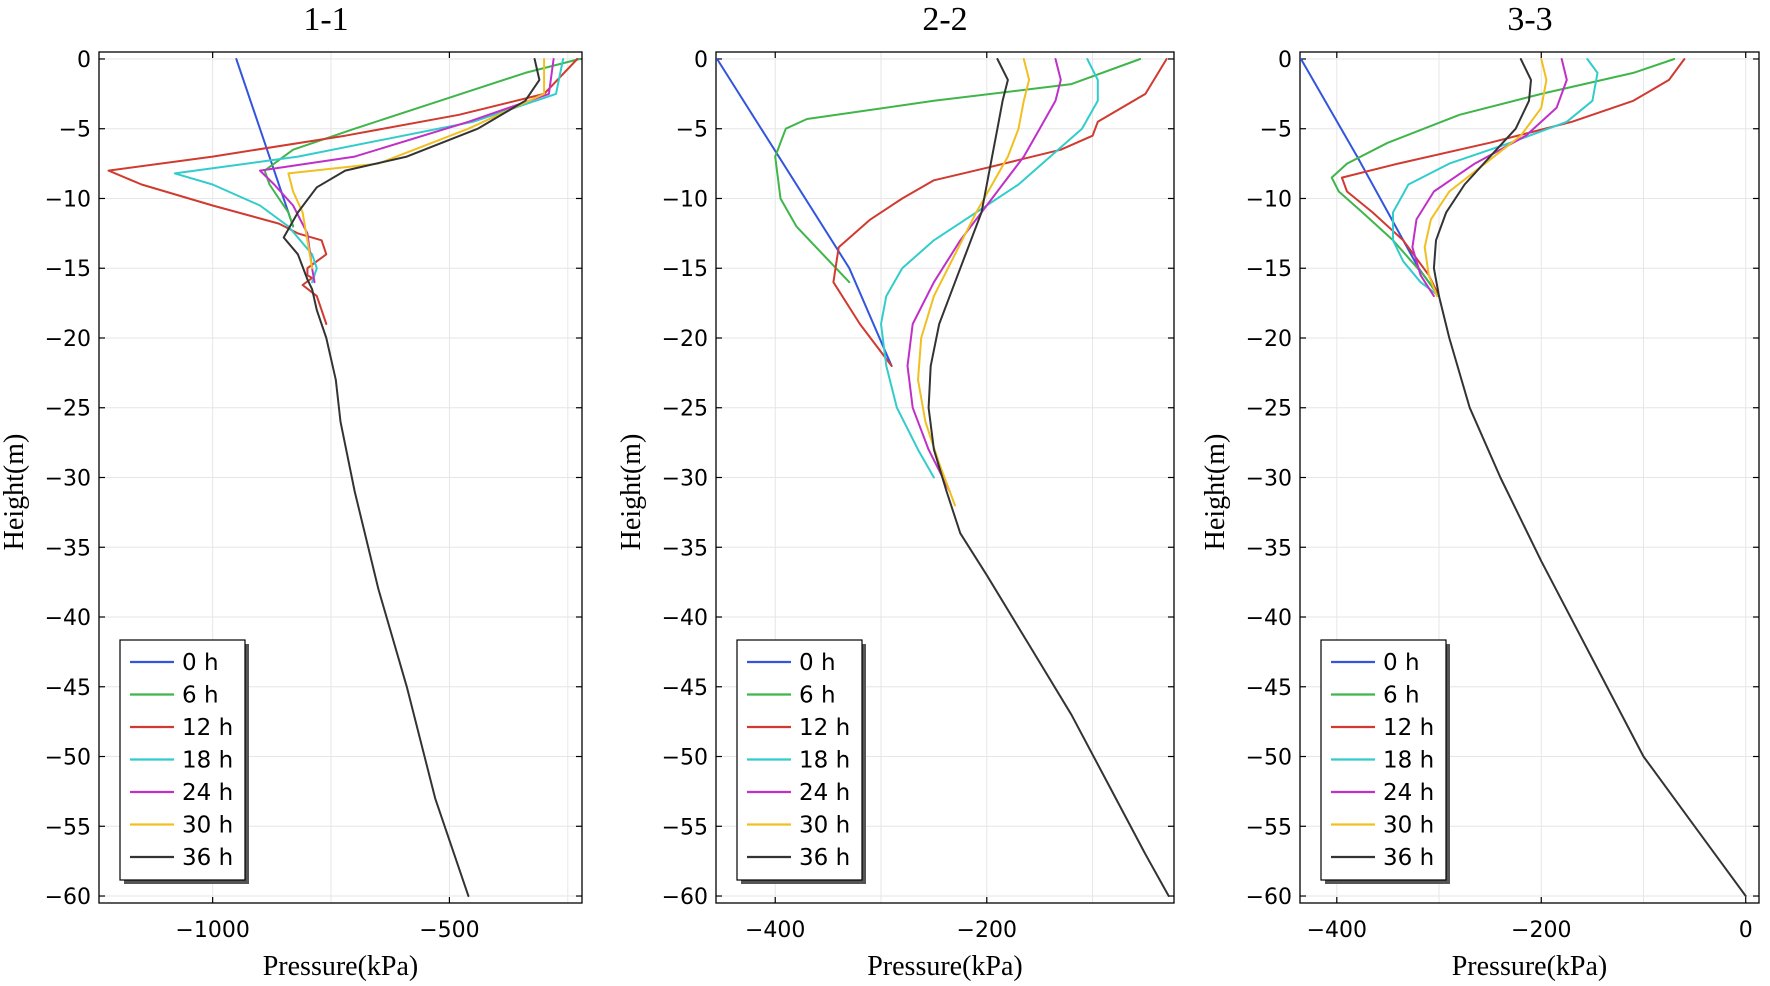 The width and height of the screenshot is (1770, 986). Describe the element at coordinates (325, 19) in the screenshot. I see `chart-title: 1-1` at that location.